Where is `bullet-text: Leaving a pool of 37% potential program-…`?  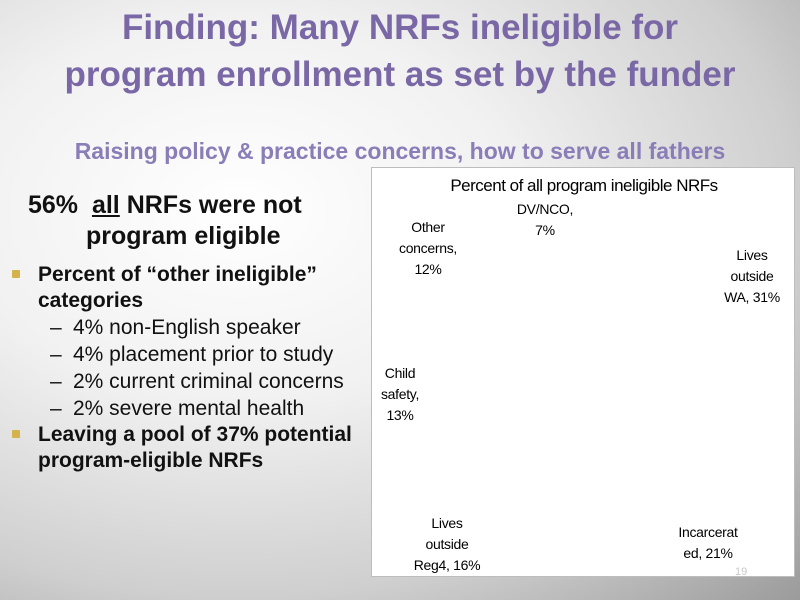 bullet-text: Leaving a pool of 37% potential program-… is located at coordinates (195, 447).